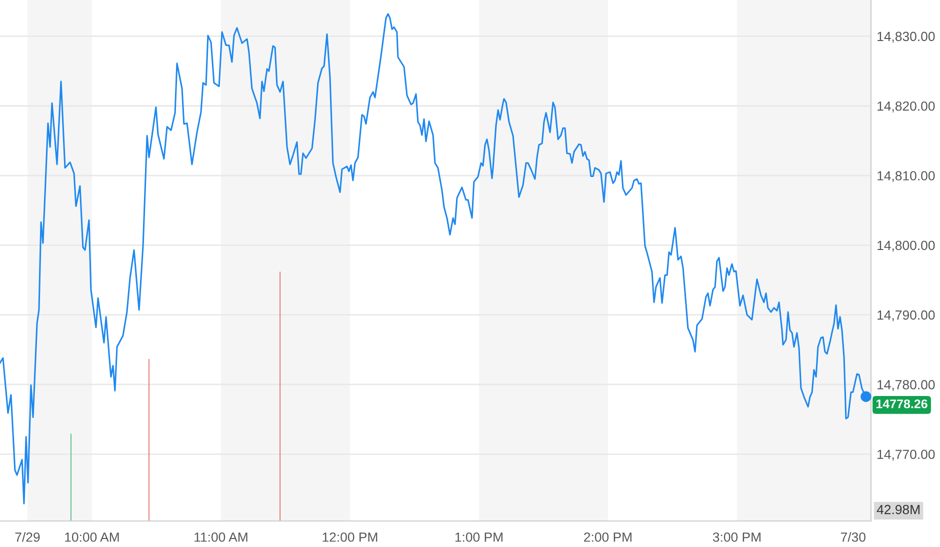 The width and height of the screenshot is (940, 547). What do you see at coordinates (853, 537) in the screenshot?
I see `x-tick-label: 7/30` at bounding box center [853, 537].